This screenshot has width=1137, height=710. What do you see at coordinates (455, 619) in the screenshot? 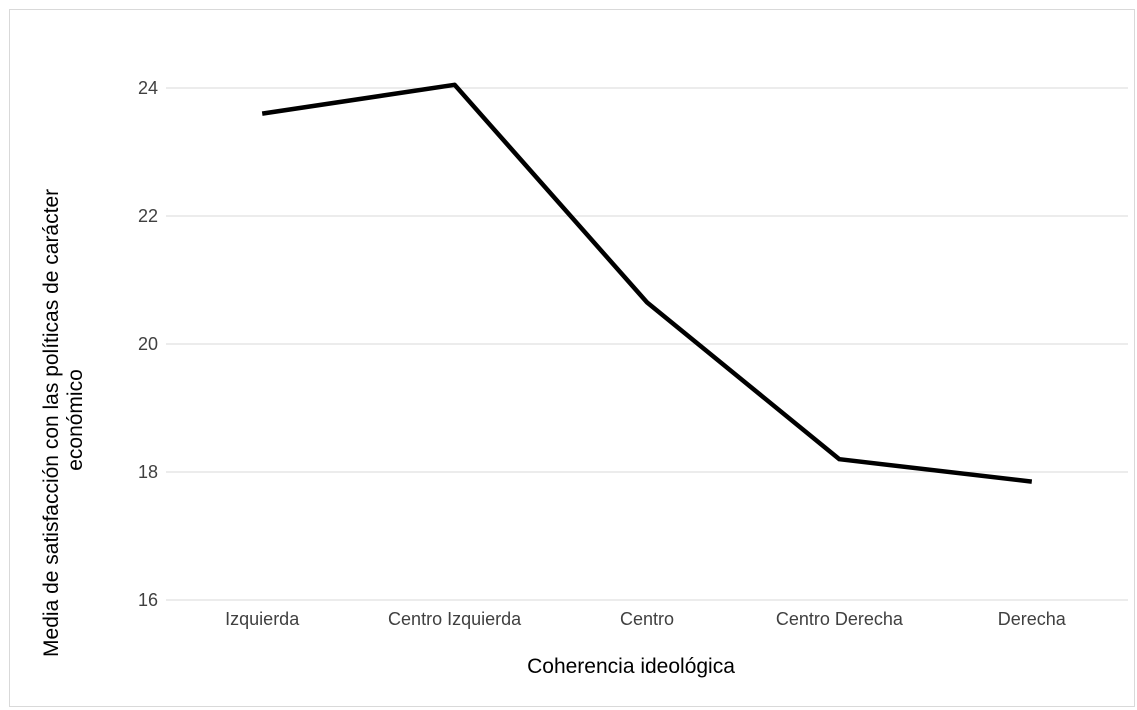
I see `x-tick-label: Centro Izquierda` at bounding box center [455, 619].